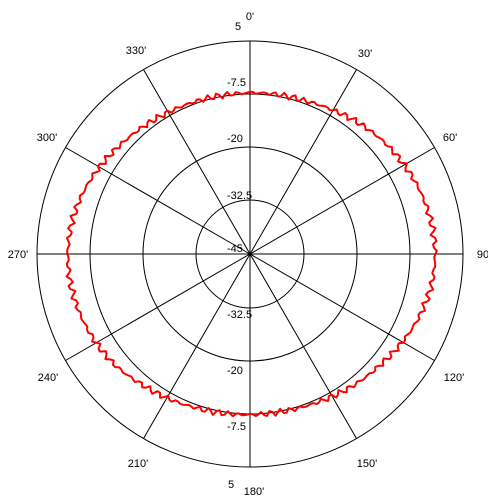 This screenshot has width=488, height=498. Describe the element at coordinates (239, 315) in the screenshot. I see `radial-label-bottom-minus-32-5: -32.5` at that location.